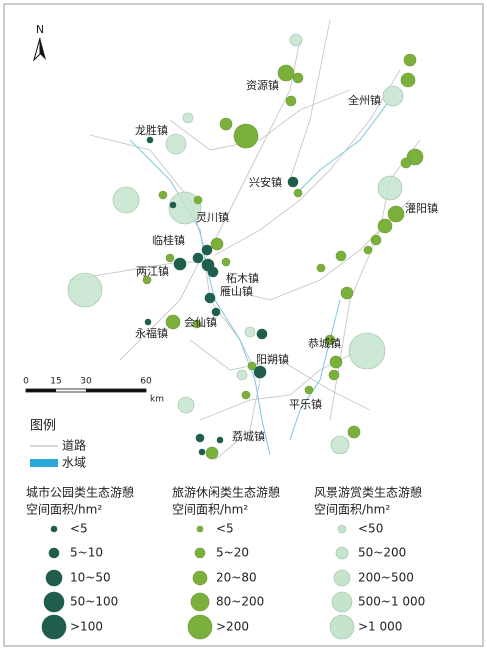 Image resolution: width=487 pixels, height=654 pixels. Describe the element at coordinates (86, 553) in the screenshot. I see `class-label: 5~10` at that location.